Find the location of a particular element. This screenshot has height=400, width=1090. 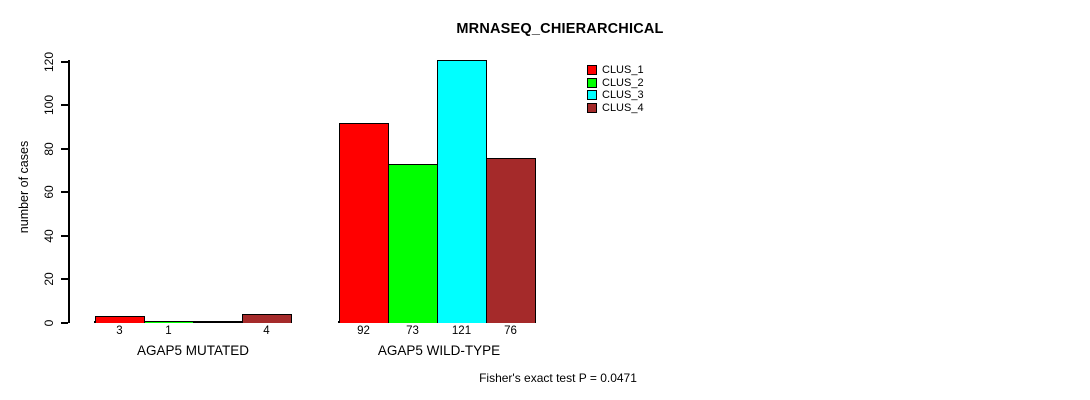

bar-clus_2-group1 is located at coordinates (169, 322).